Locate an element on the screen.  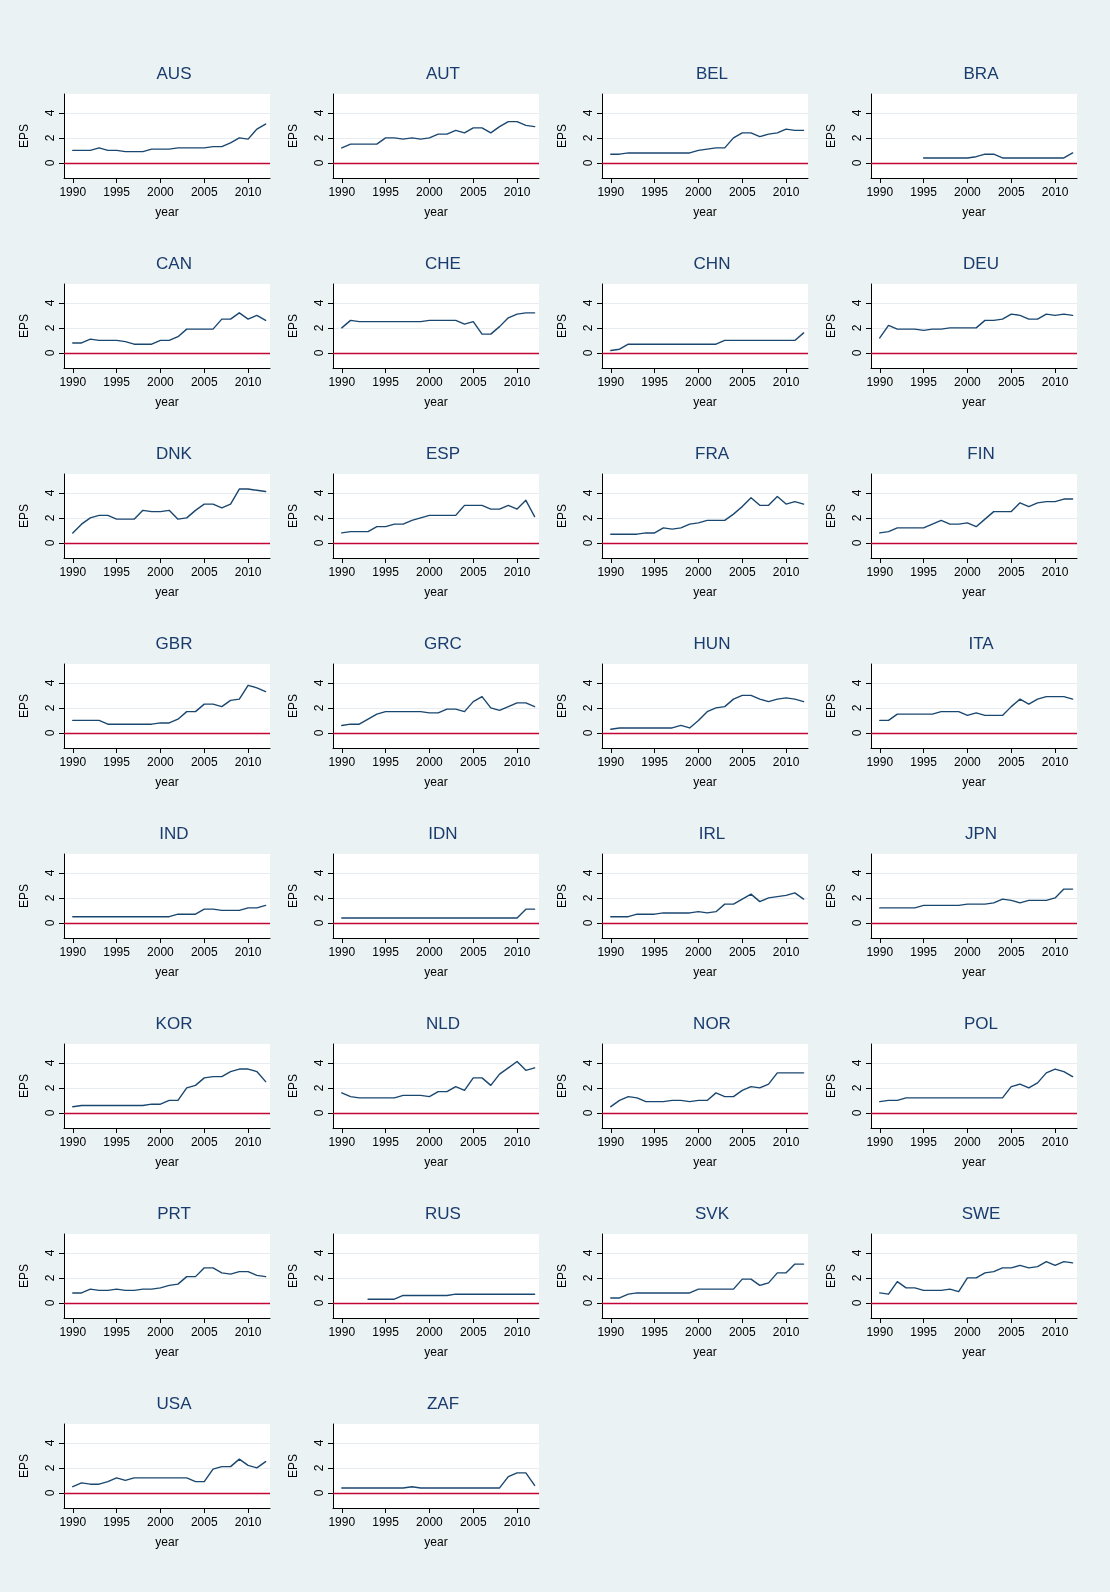
chart-title: ITA is located at coordinates (981, 643).